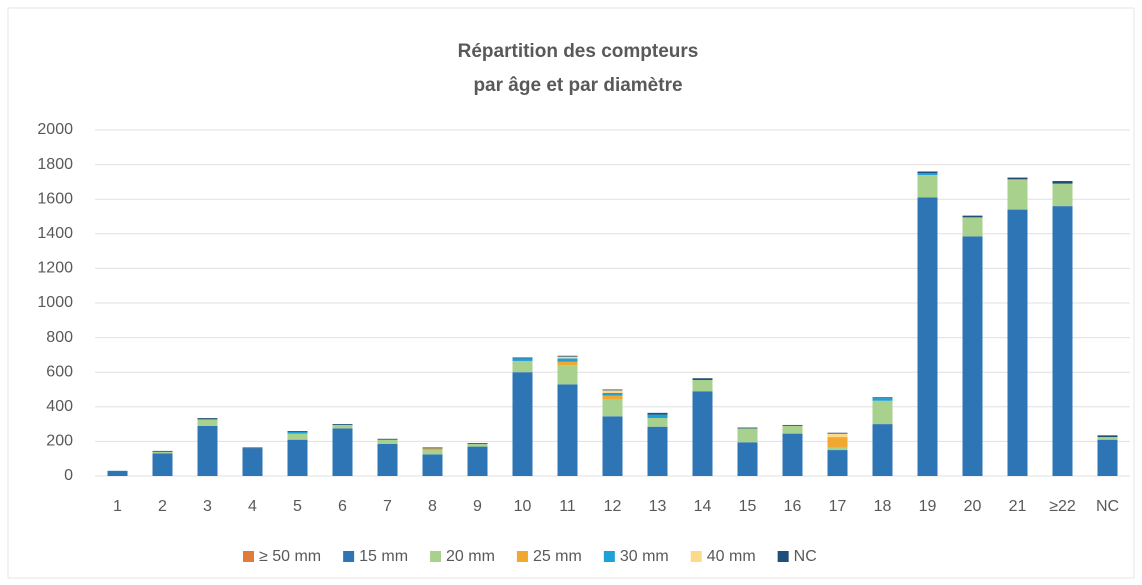  What do you see at coordinates (838, 506) in the screenshot?
I see `x-tick-label: 17` at bounding box center [838, 506].